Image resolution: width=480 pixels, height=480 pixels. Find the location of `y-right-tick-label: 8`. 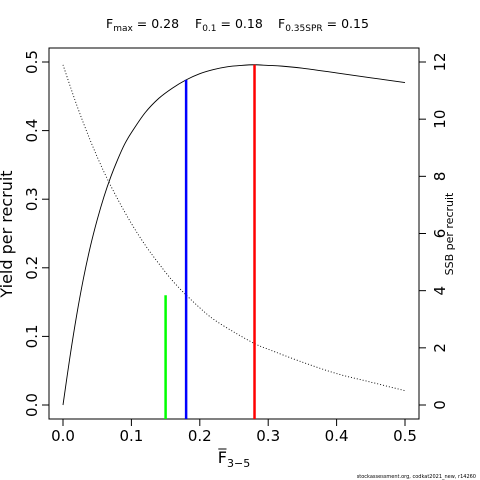

y-right-tick-label: 8 is located at coordinates (440, 177).